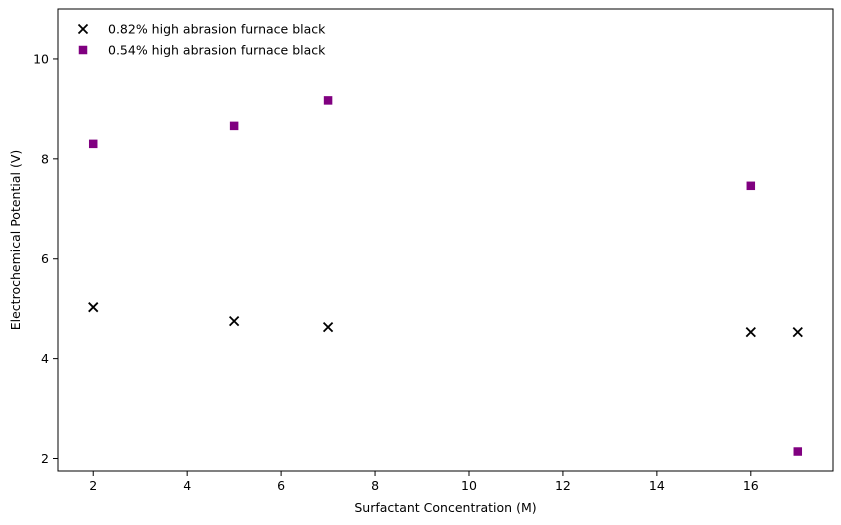 Image resolution: width=841 pixels, height=525 pixels. Describe the element at coordinates (469, 485) in the screenshot. I see `x-tick-label: 10` at that location.